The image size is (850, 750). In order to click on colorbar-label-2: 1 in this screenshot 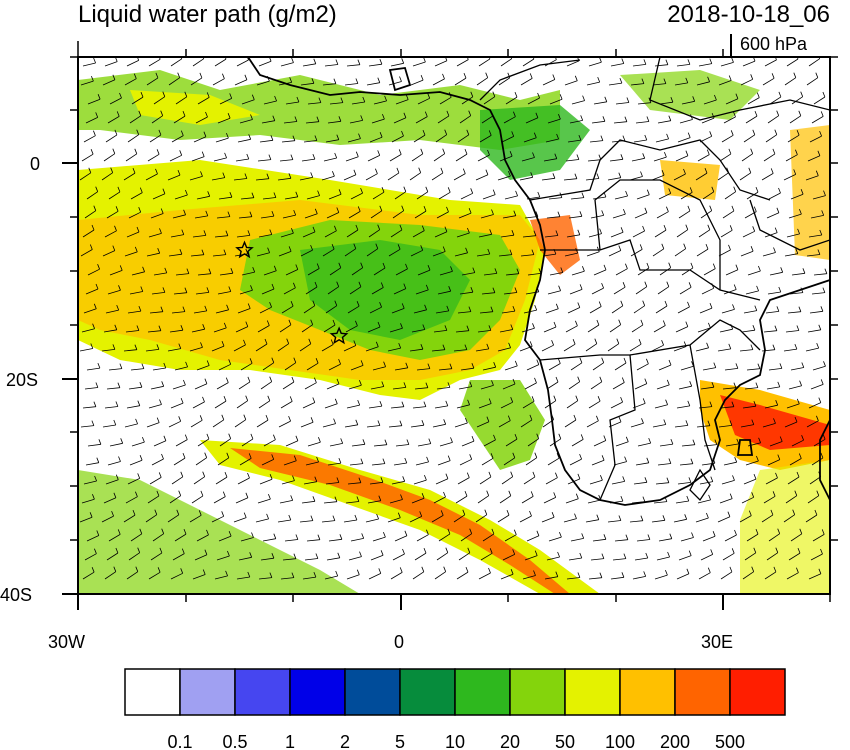, I will do `click(290, 741)`.